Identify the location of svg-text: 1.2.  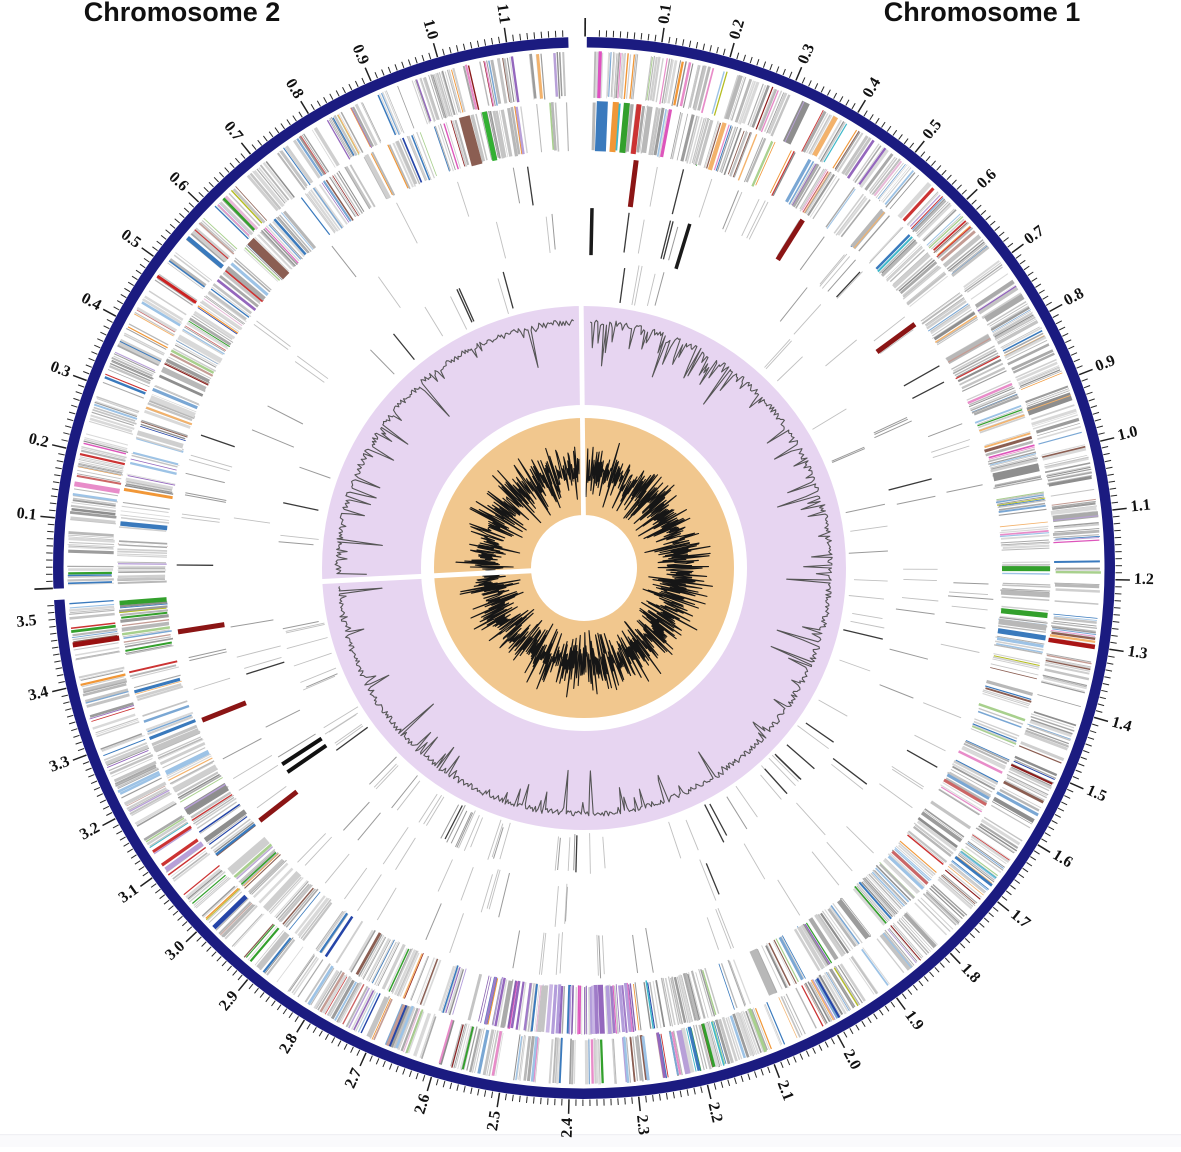
(1144, 579).